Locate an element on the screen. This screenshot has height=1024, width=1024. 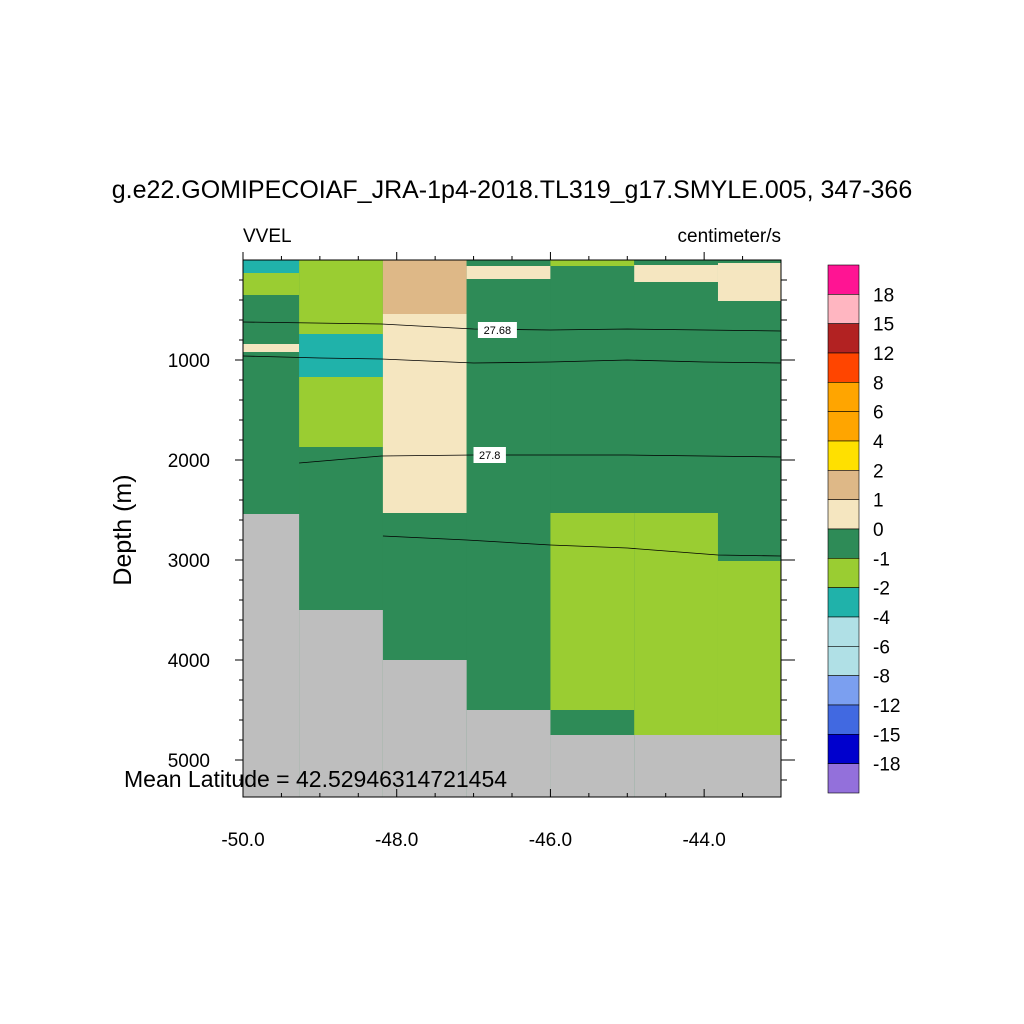
contour-label-1: 27.8 is located at coordinates (489, 456).